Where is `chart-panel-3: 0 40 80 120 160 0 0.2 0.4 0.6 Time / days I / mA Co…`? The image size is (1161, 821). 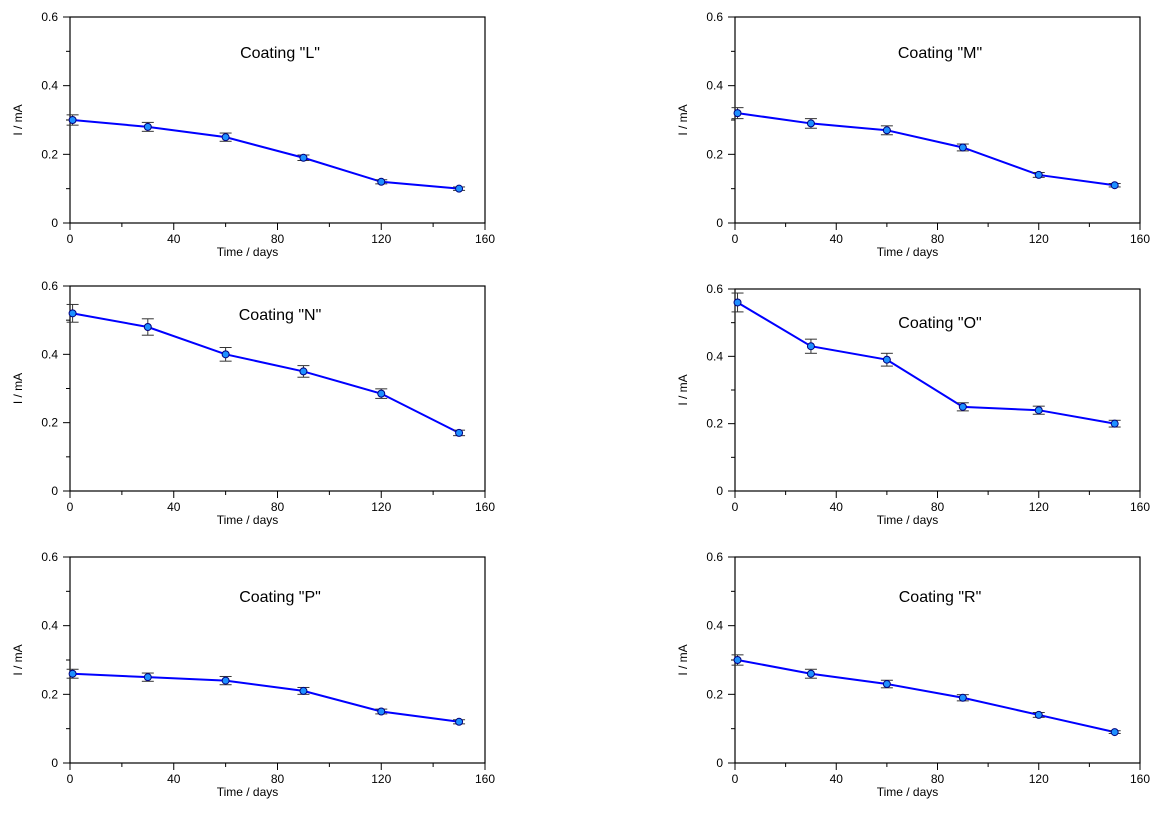
chart-panel-3: 0 40 80 120 160 0 0.2 0.4 0.6 Time / days I / mA Co… is located at coordinates (253, 403).